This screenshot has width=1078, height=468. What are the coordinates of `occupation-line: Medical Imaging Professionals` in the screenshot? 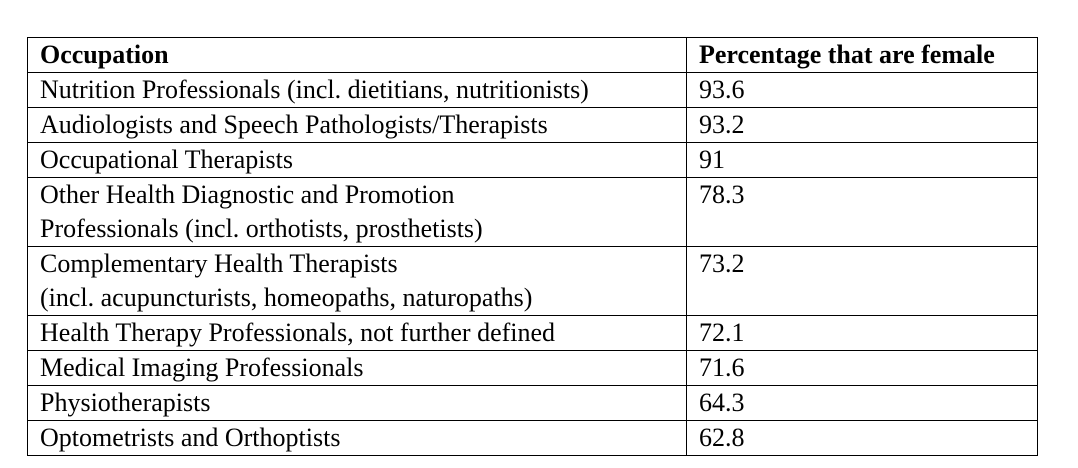 It's located at (202, 367).